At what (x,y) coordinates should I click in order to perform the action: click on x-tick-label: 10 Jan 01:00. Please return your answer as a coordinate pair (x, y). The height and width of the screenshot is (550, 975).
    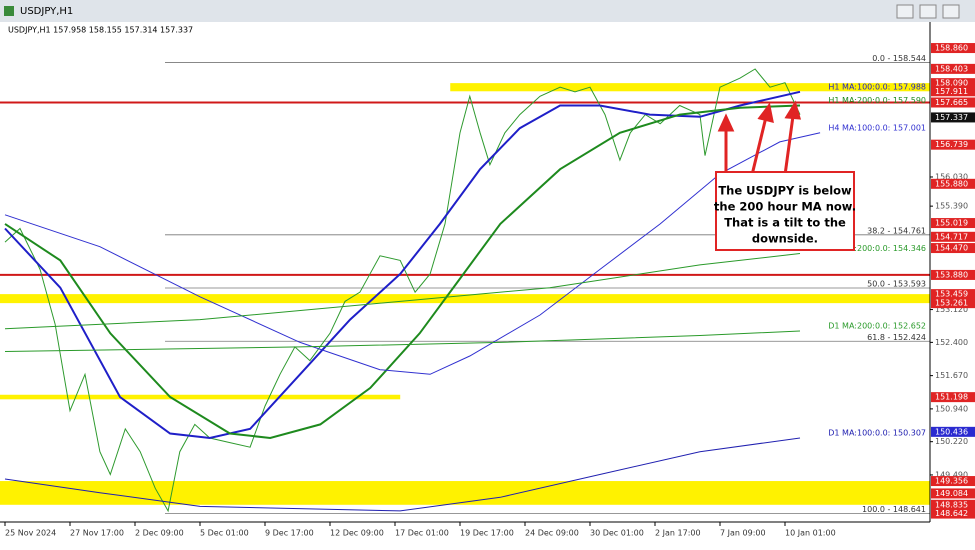
    Looking at the image, I should click on (810, 533).